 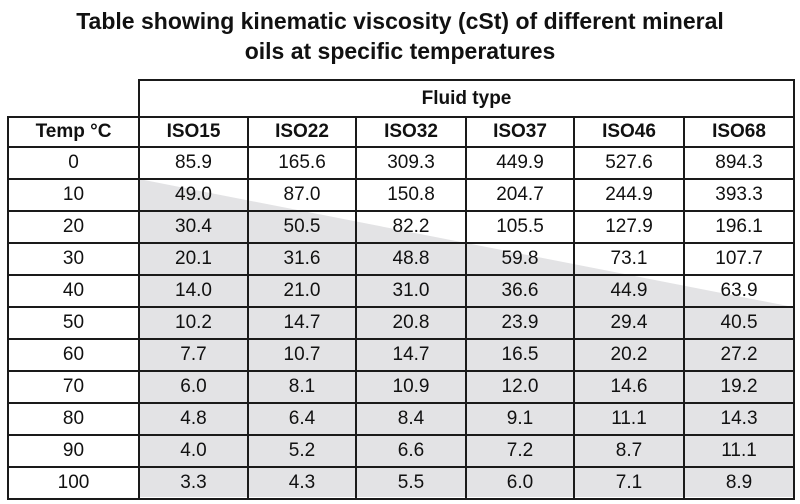 I want to click on viscosity-cell: 20.8, so click(x=411, y=323).